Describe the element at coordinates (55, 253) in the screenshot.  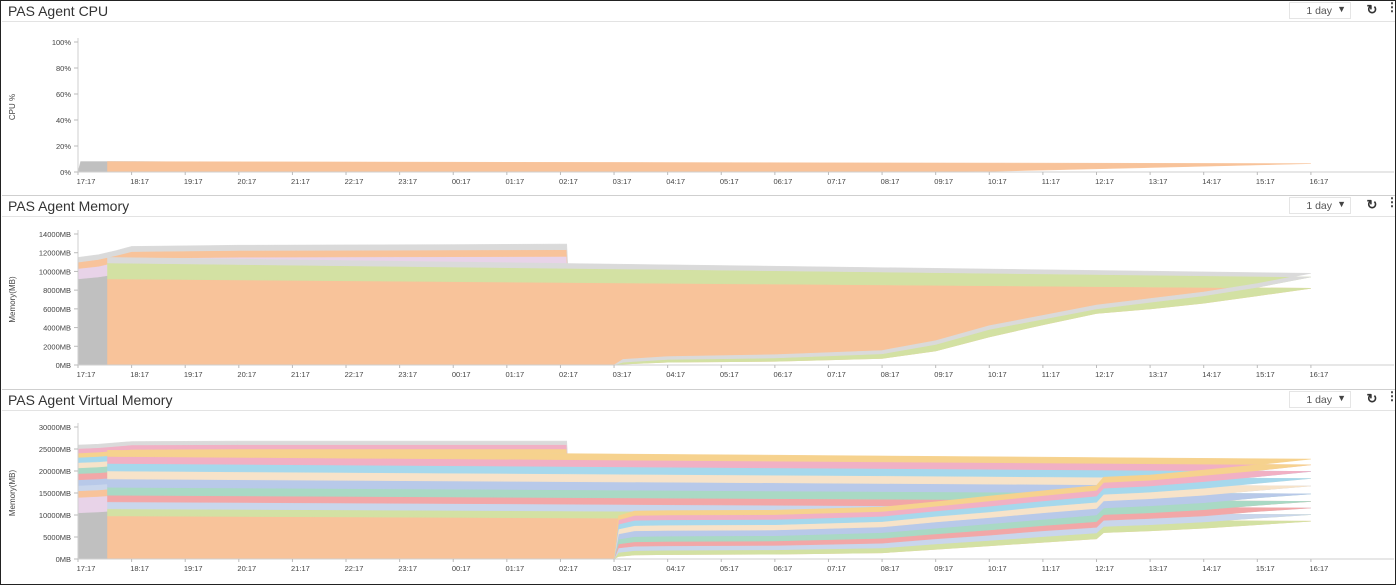
I see `y-tick-label: 12000MB` at that location.